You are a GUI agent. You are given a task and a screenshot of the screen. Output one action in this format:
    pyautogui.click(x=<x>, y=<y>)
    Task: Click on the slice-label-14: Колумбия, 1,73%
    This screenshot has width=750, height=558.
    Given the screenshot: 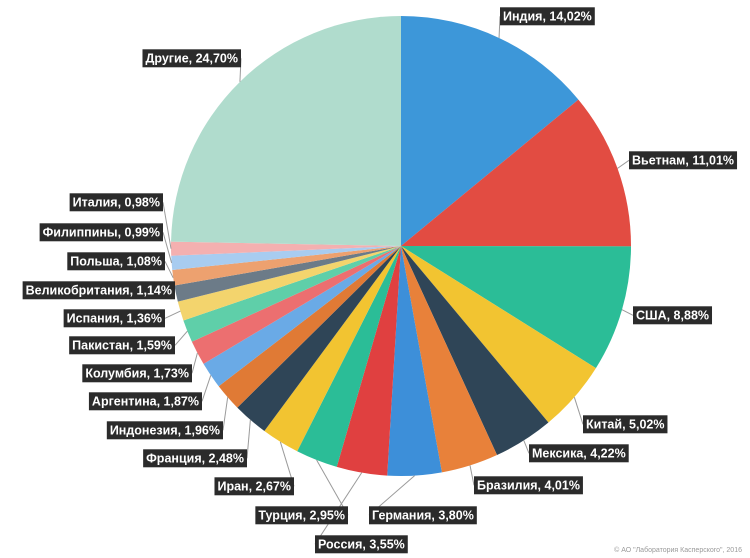 What is the action you would take?
    pyautogui.click(x=137, y=373)
    